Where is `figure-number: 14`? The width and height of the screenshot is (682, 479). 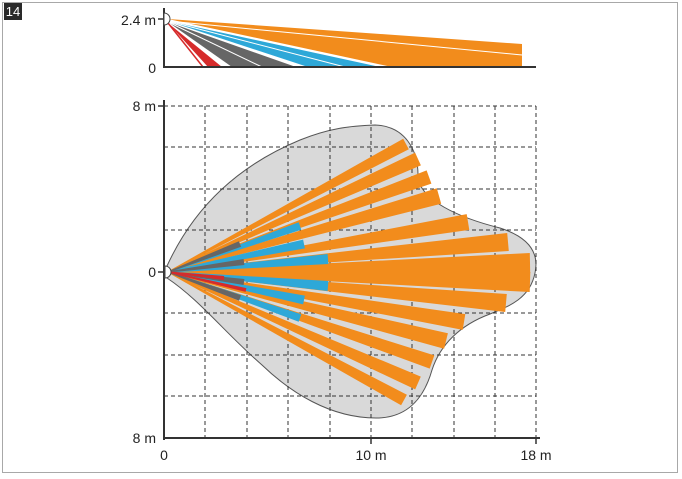 figure-number: 14 is located at coordinates (13, 11).